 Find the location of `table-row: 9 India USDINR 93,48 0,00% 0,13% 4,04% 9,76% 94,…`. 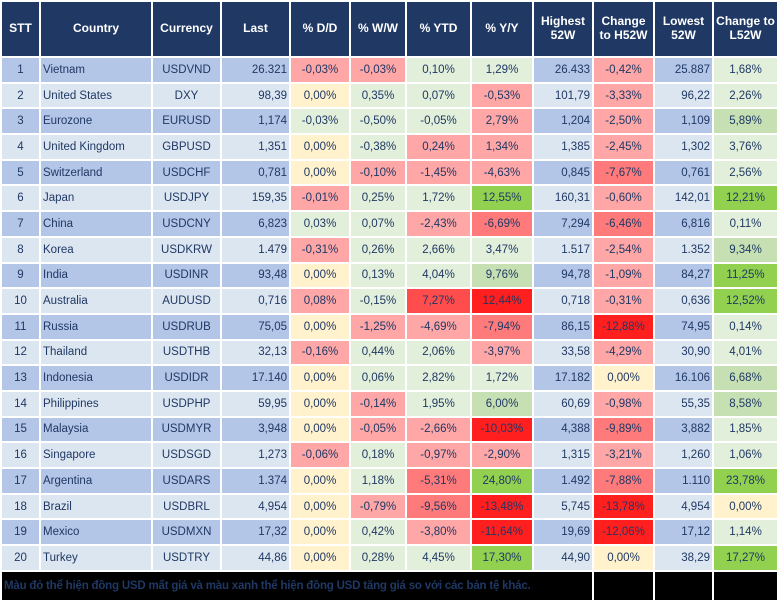

table-row: 9 India USDINR 93,48 0,00% 0,13% 4,04% 9,76% 94,… is located at coordinates (388, 275).